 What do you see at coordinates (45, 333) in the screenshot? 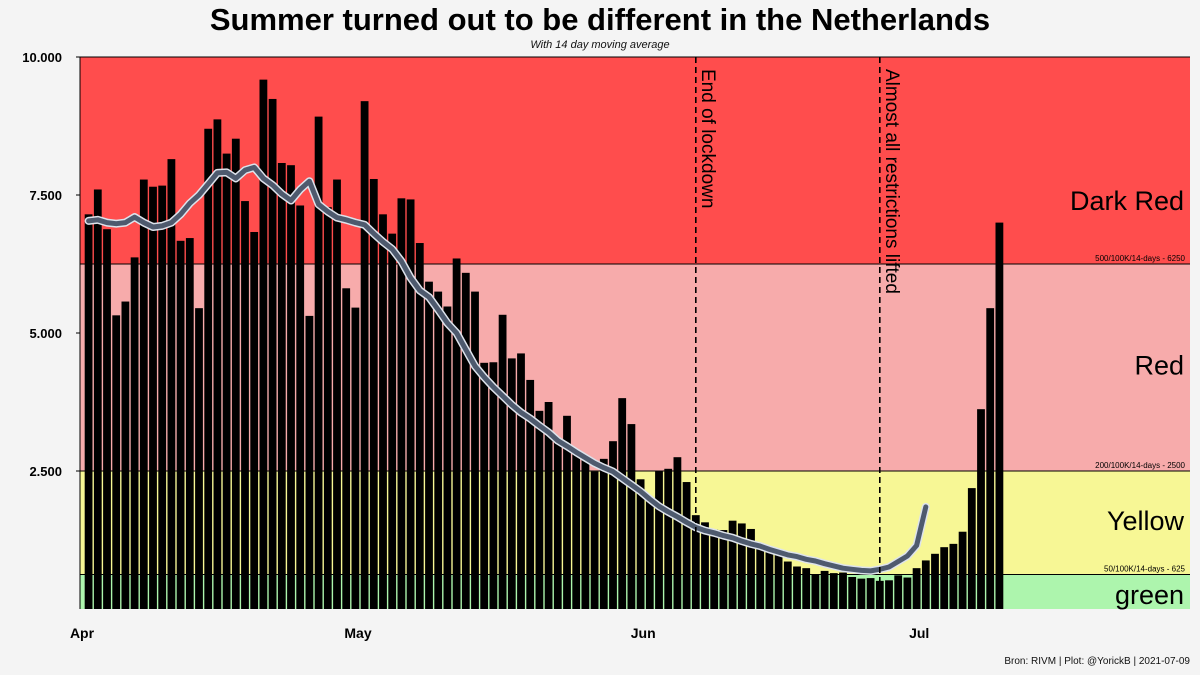
I see `y-tick-label: 5.000` at bounding box center [45, 333].